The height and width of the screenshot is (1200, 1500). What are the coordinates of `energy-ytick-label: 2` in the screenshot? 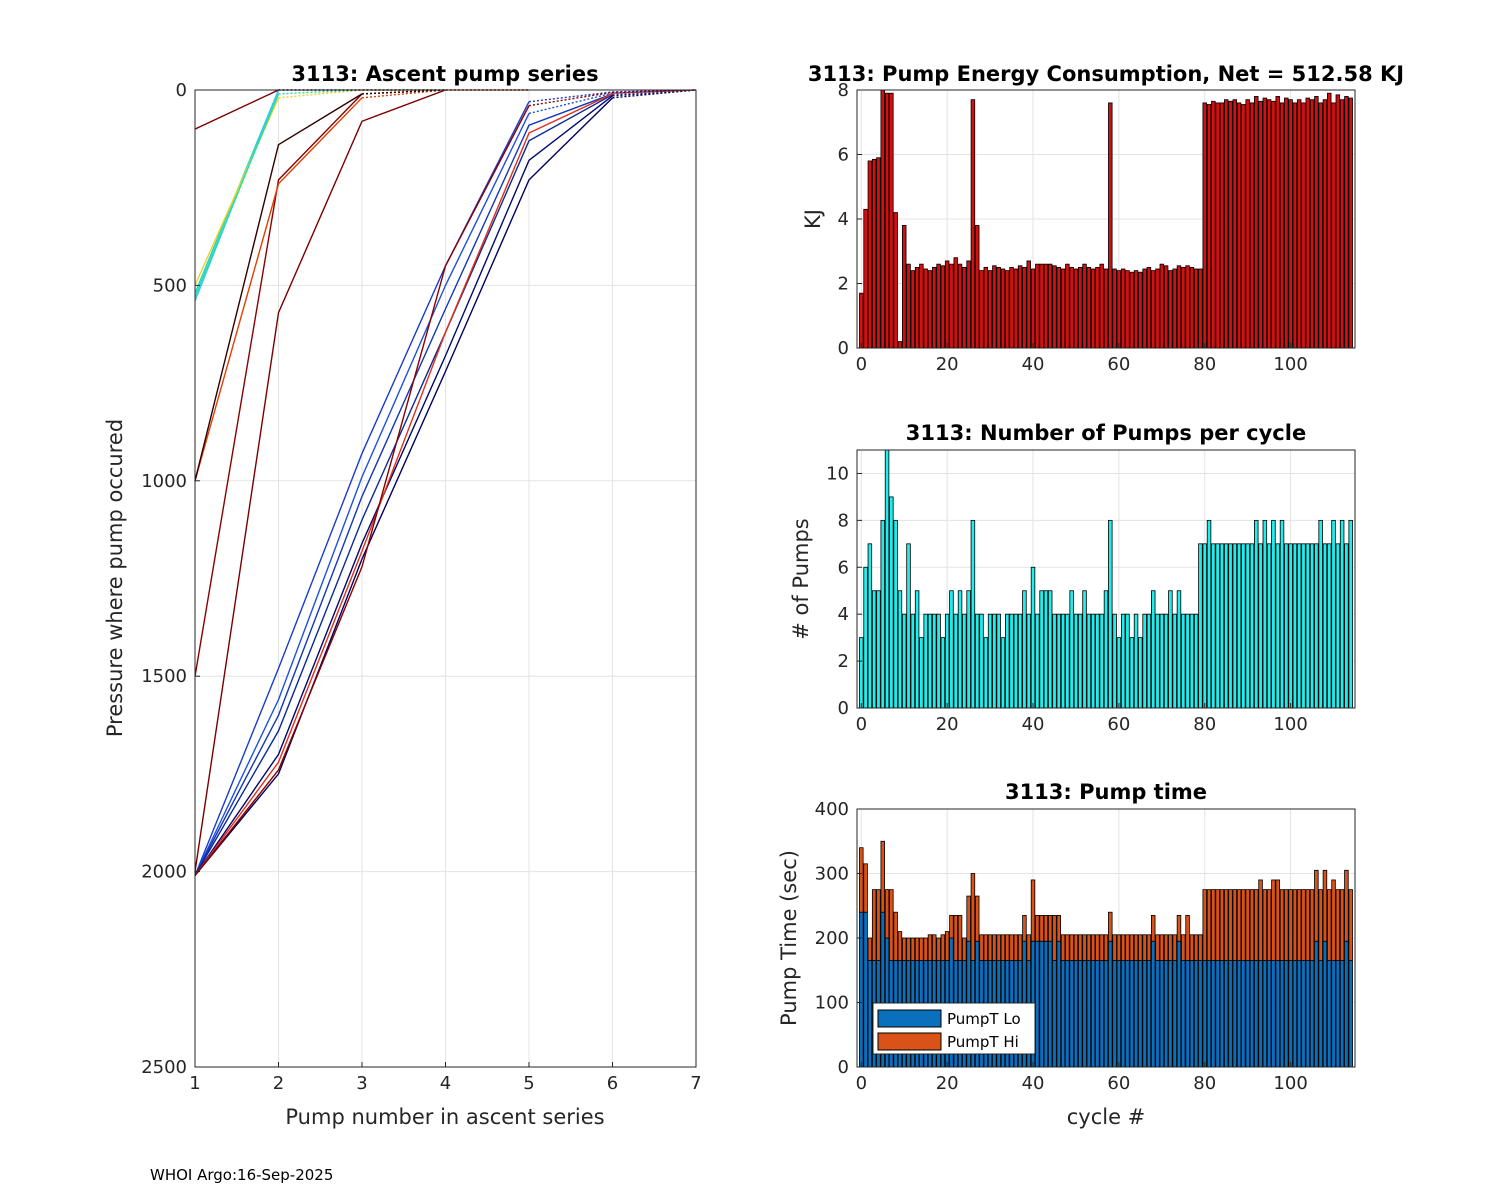 It's located at (843, 284).